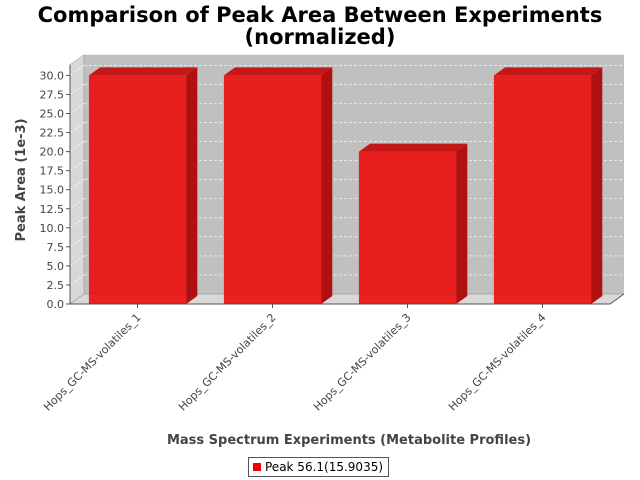 The height and width of the screenshot is (480, 640). I want to click on y-tick-label: 30.0, so click(52, 75).